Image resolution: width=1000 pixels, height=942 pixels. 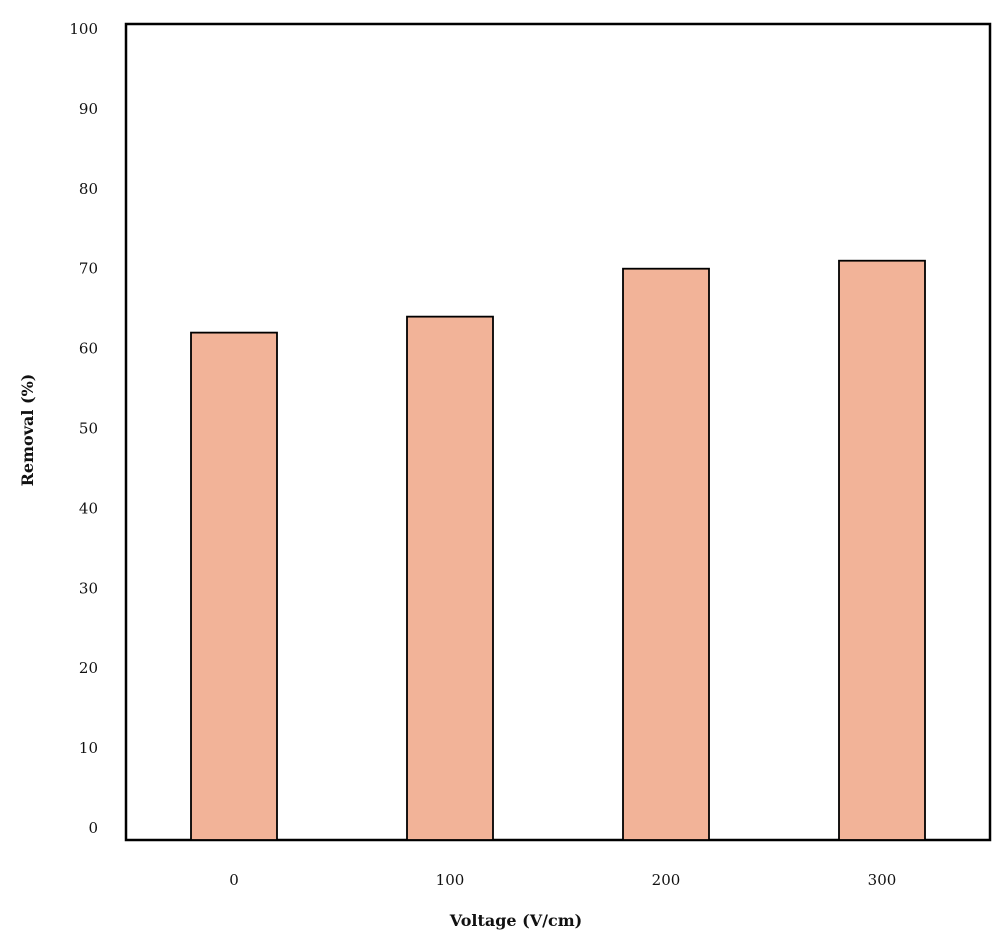 I want to click on y-tick-label: 80, so click(x=88, y=189).